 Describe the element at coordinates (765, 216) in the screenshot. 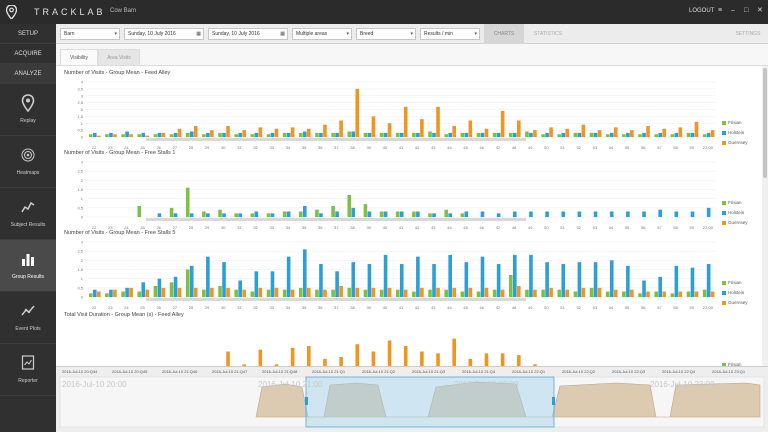

I see `charts-scrollbar` at that location.